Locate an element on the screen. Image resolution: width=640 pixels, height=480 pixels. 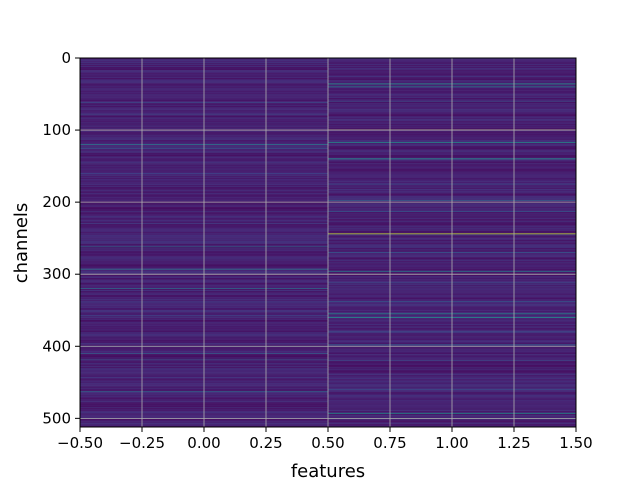
x-tick-label: 1.50 is located at coordinates (575, 443).